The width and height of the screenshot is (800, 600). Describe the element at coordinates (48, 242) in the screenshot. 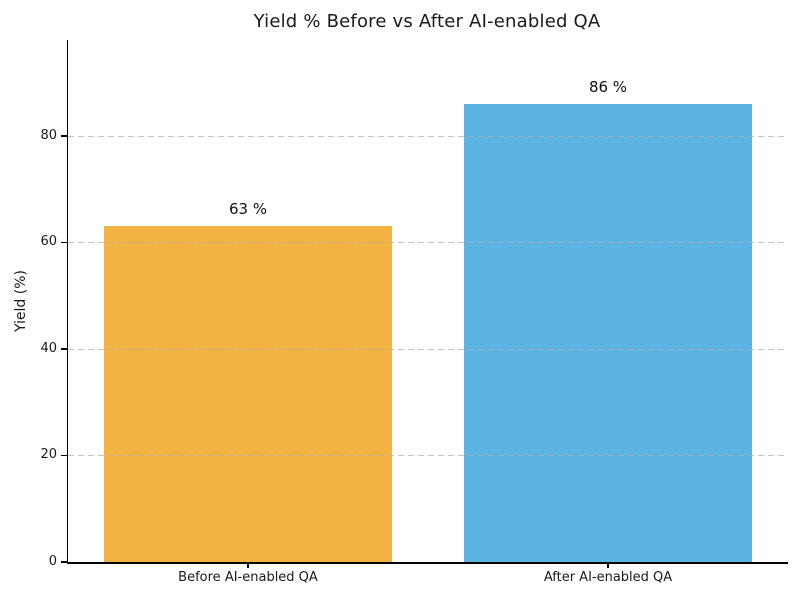

I see `y-tick-label: 60` at that location.